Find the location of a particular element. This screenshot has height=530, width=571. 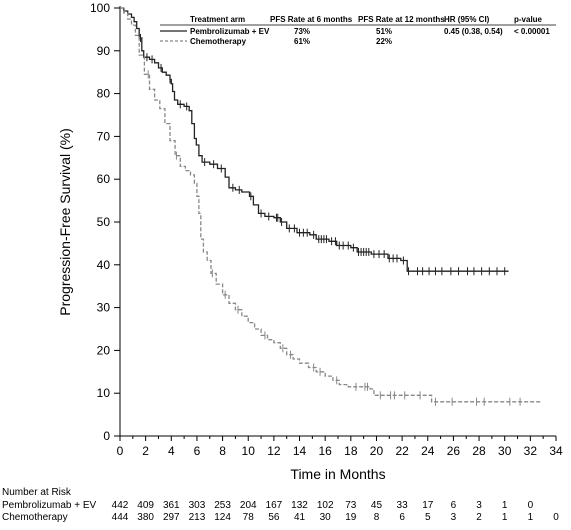

y-tick-label: 70 is located at coordinates (104, 136).